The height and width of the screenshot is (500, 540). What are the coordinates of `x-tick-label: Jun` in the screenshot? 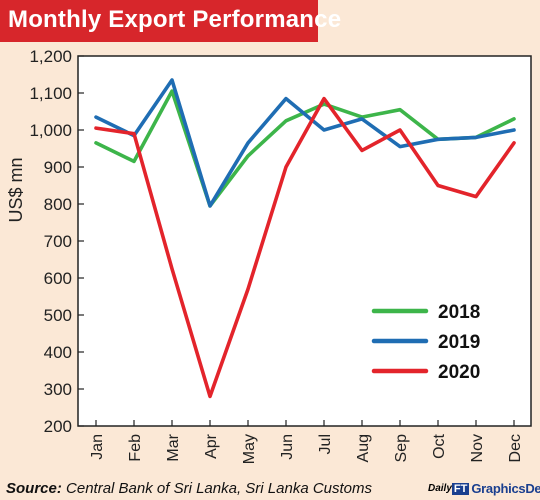 It's located at (287, 447).